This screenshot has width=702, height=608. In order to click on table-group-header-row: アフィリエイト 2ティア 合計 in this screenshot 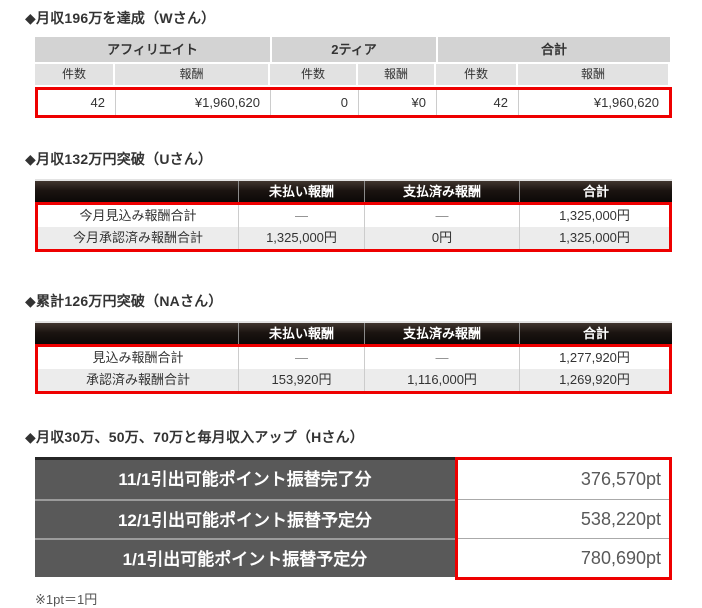, I will do `click(353, 49)`.